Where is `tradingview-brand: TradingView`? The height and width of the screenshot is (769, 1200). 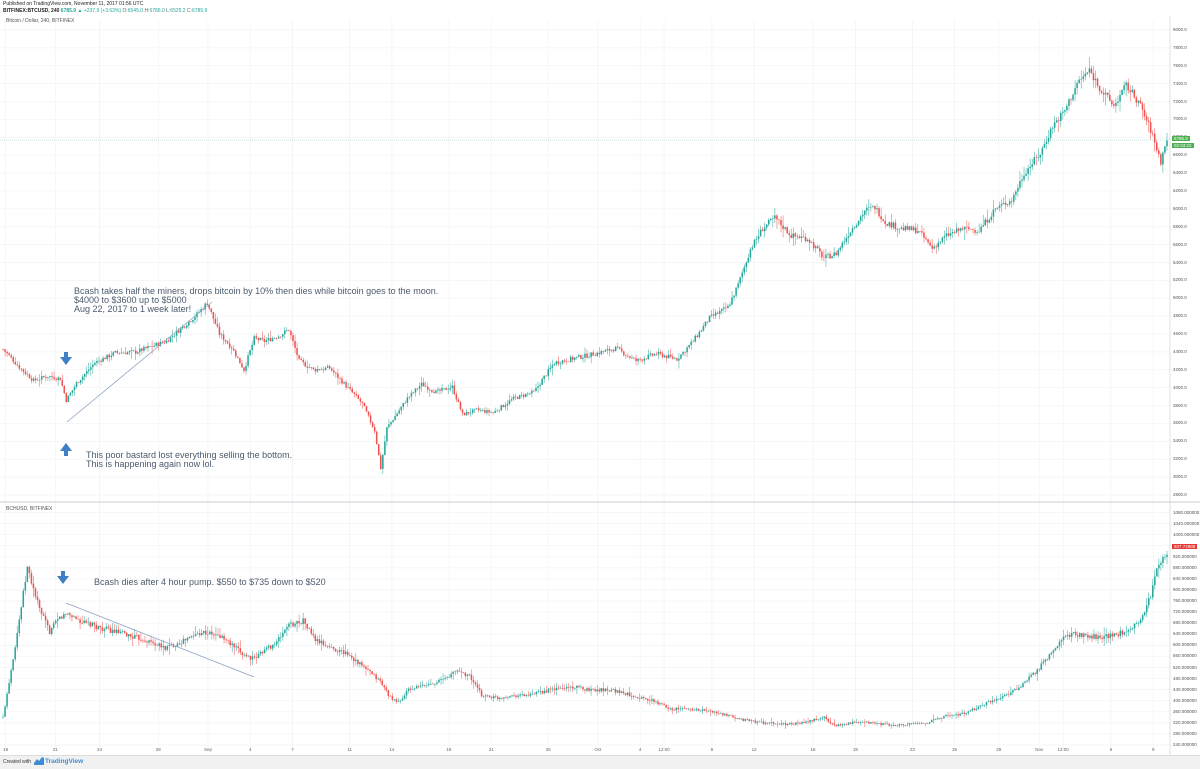
tradingview-brand: TradingView is located at coordinates (64, 761).